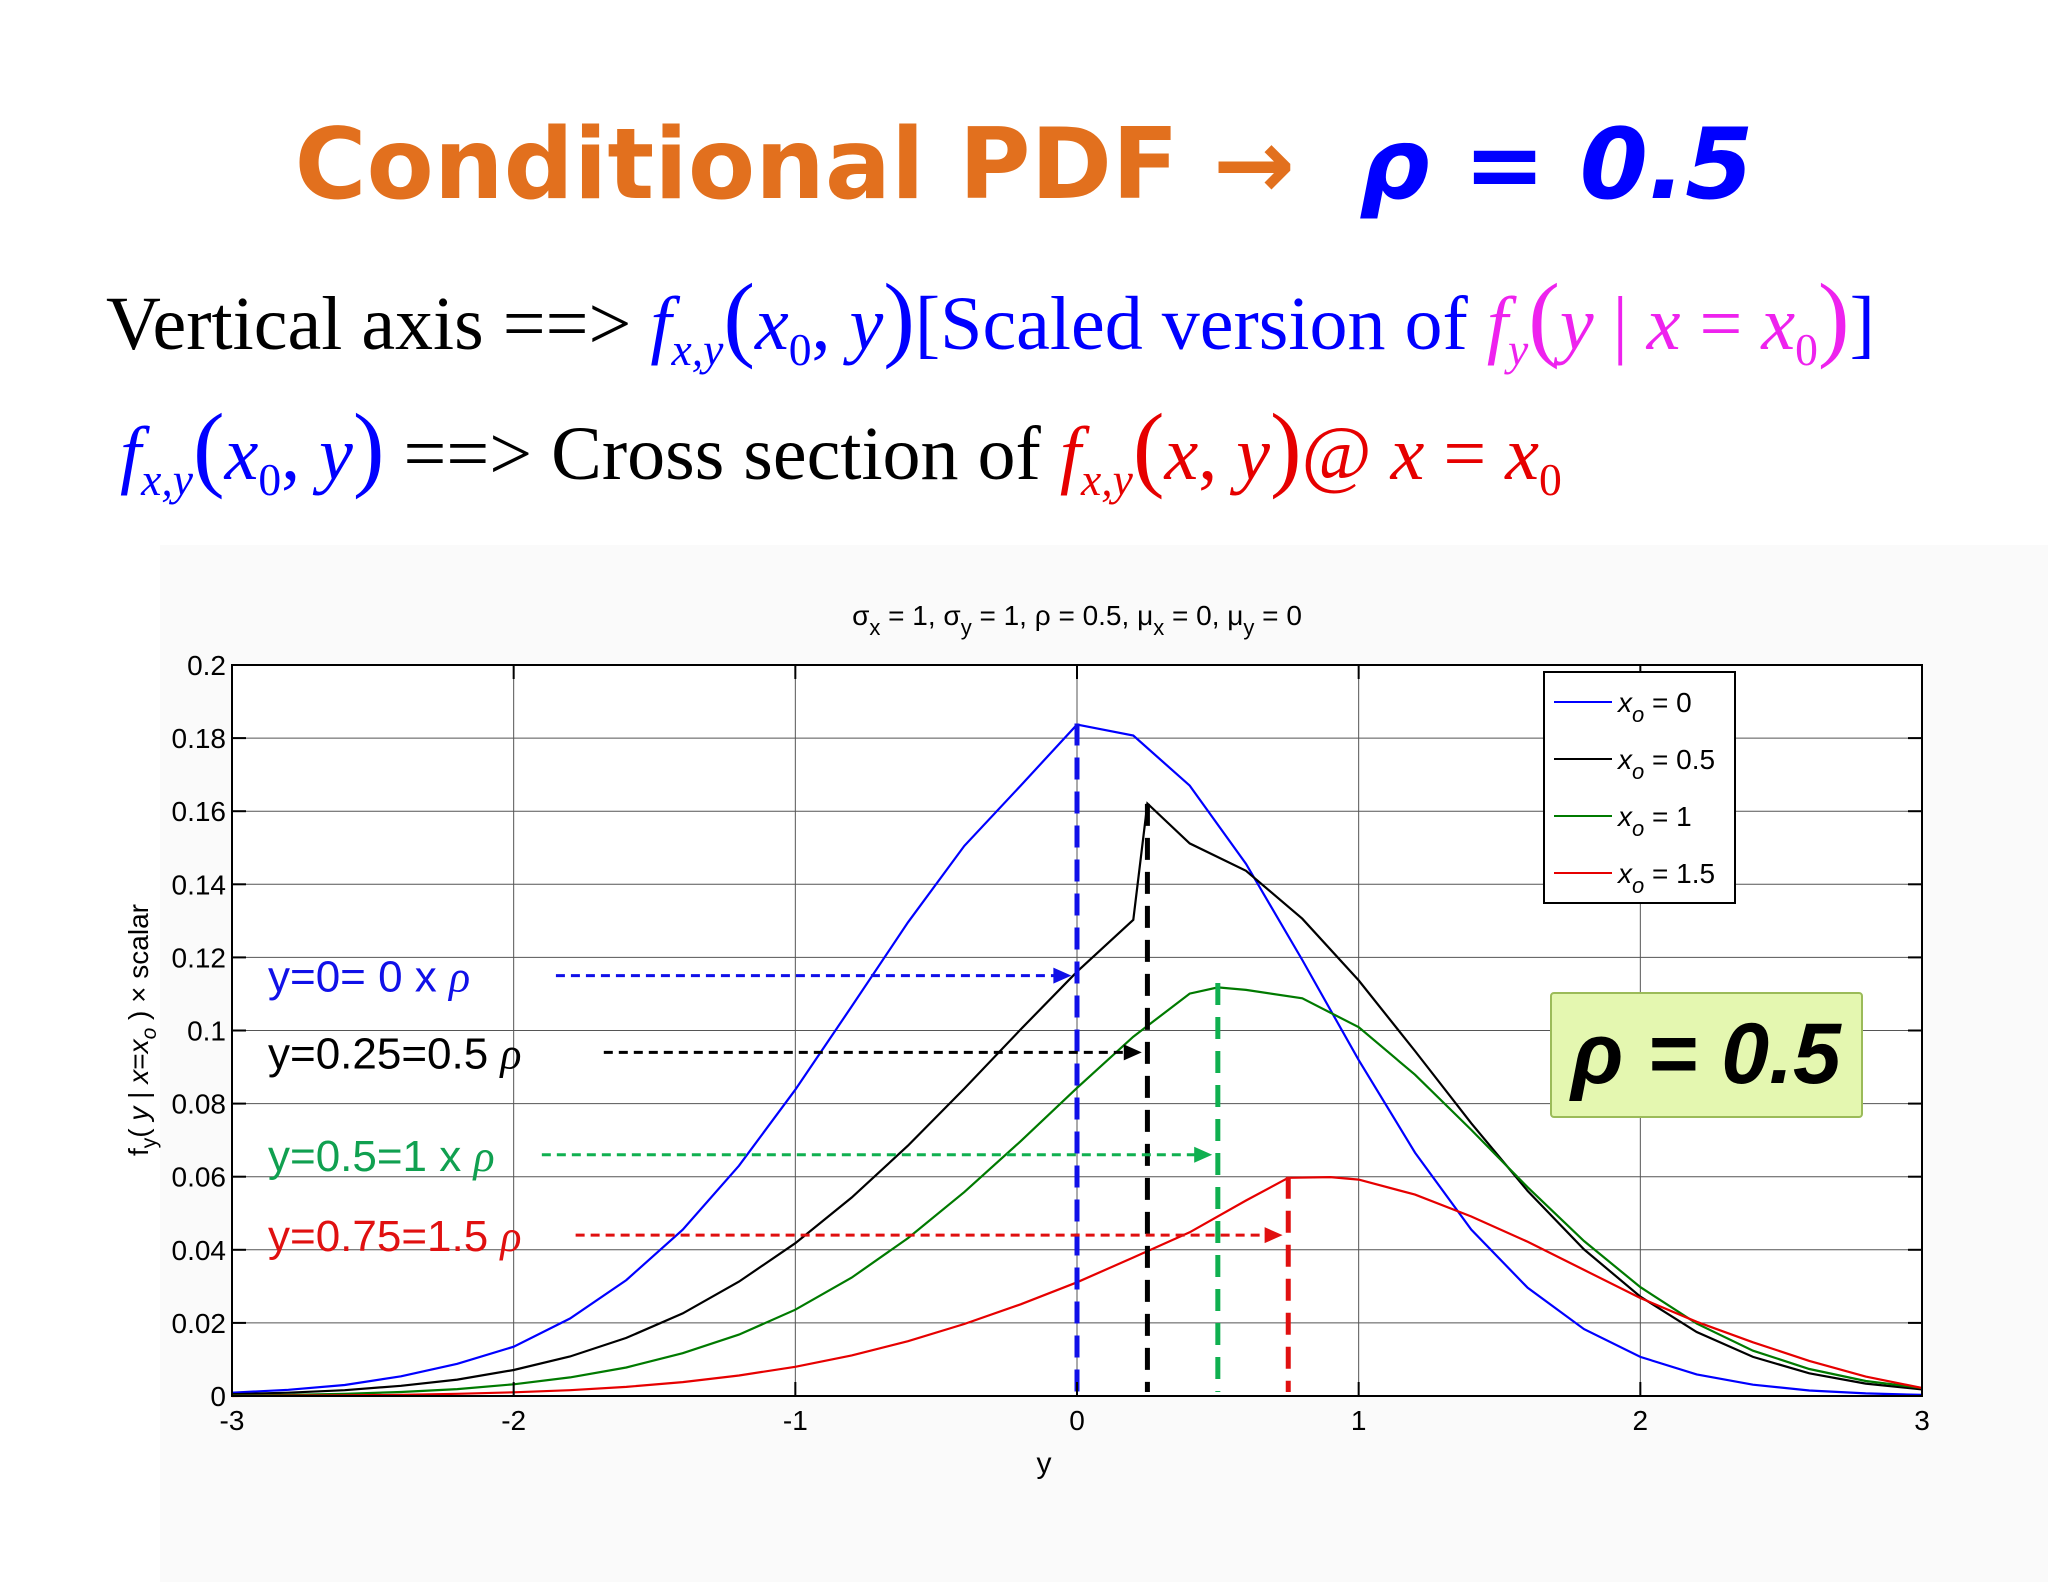  I want to click on y-axis-label: fy( y | x=xo ) × scalar, so click(142, 1030).